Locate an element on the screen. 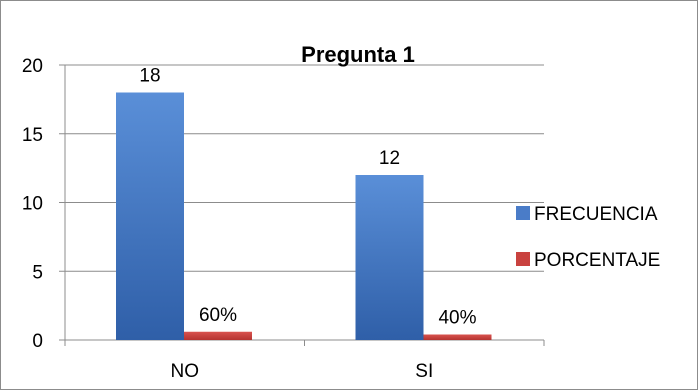  x-category-label: SI is located at coordinates (424, 371).